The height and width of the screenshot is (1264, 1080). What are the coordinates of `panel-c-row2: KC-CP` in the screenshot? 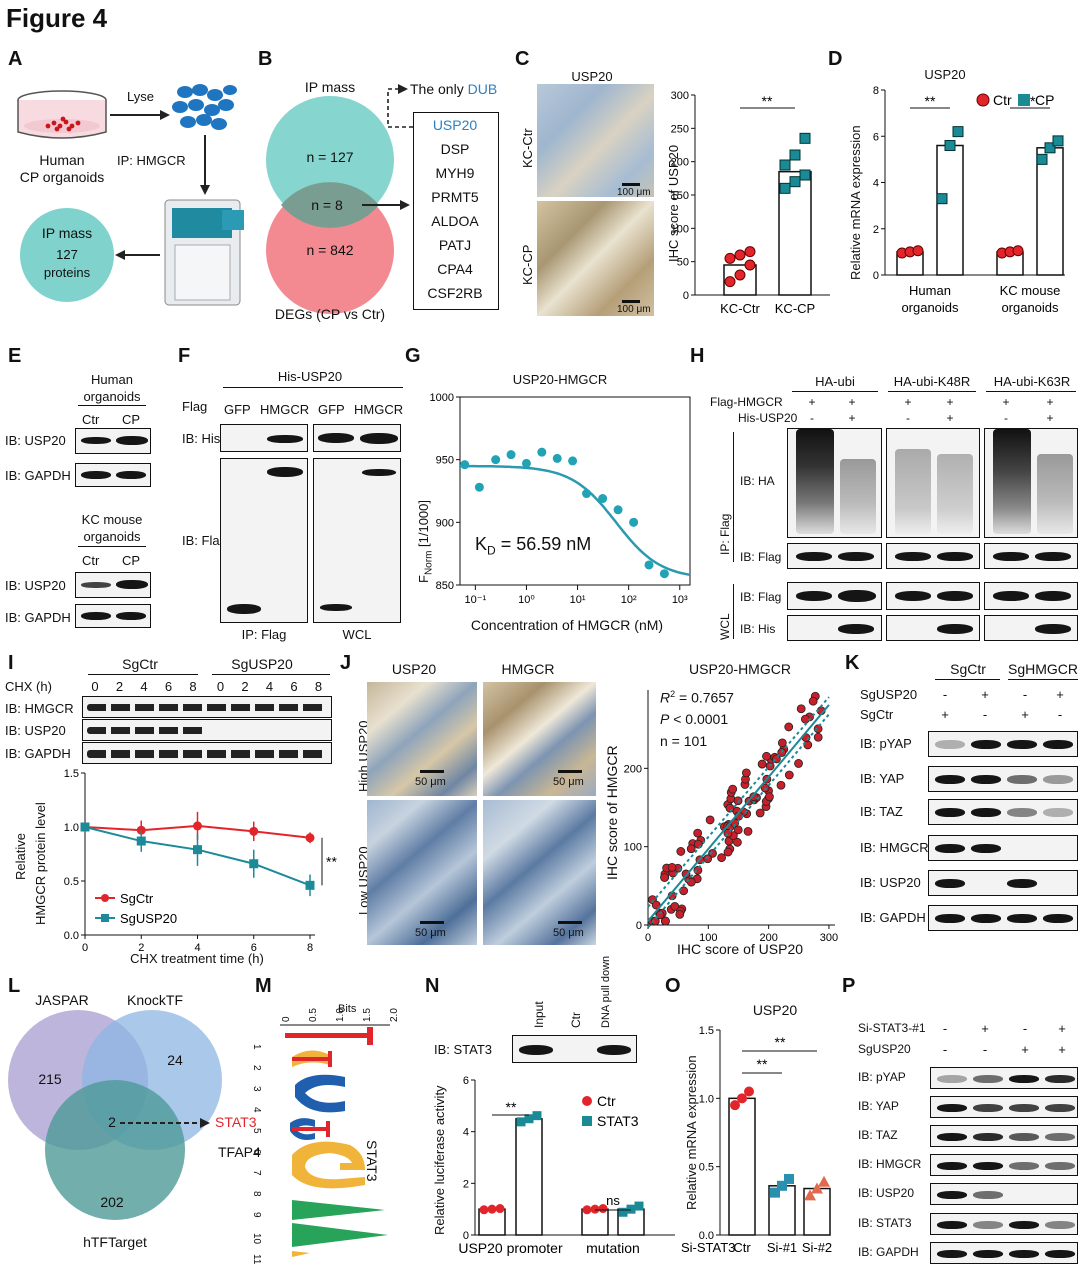 It's located at (527, 264).